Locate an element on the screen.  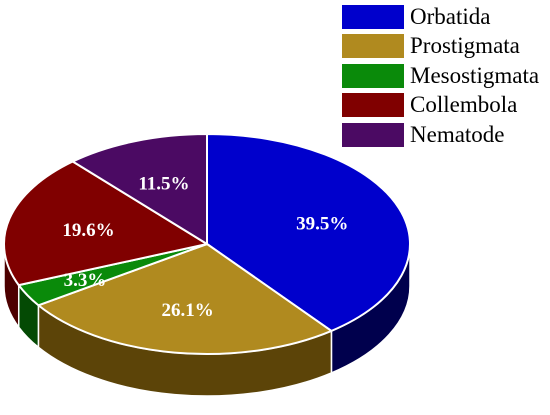
legend-item-collembola: Collembola is located at coordinates (440, 106).